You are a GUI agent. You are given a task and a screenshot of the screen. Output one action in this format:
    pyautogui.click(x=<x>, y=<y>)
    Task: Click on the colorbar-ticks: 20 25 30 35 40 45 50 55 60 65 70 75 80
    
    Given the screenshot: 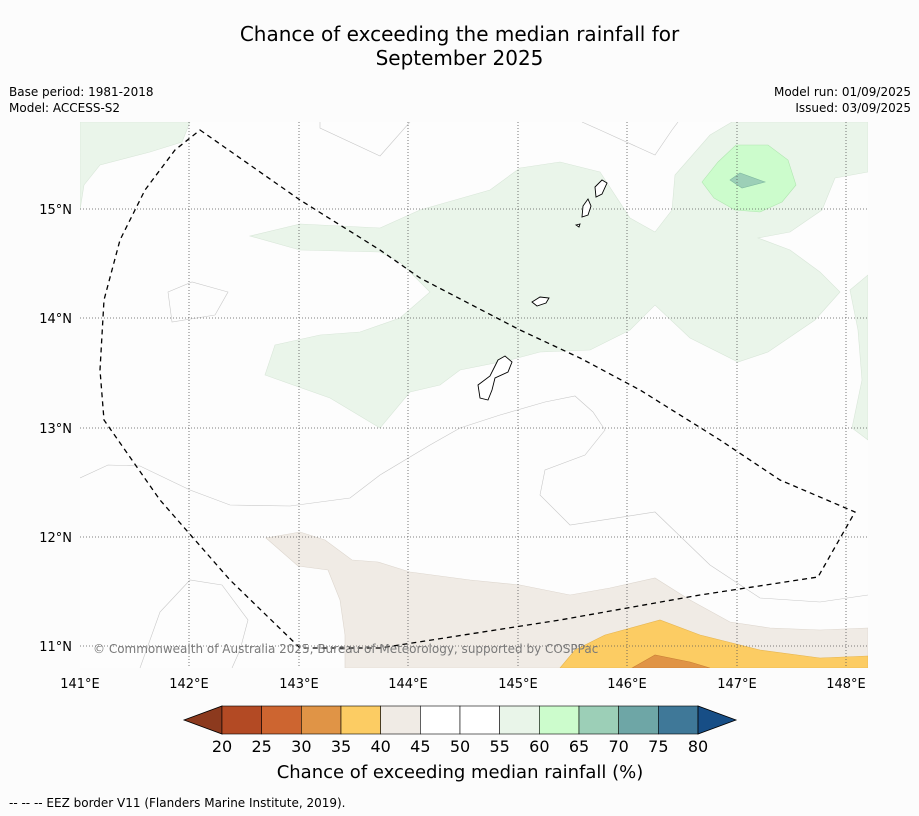 What is the action you would take?
    pyautogui.click(x=460, y=746)
    